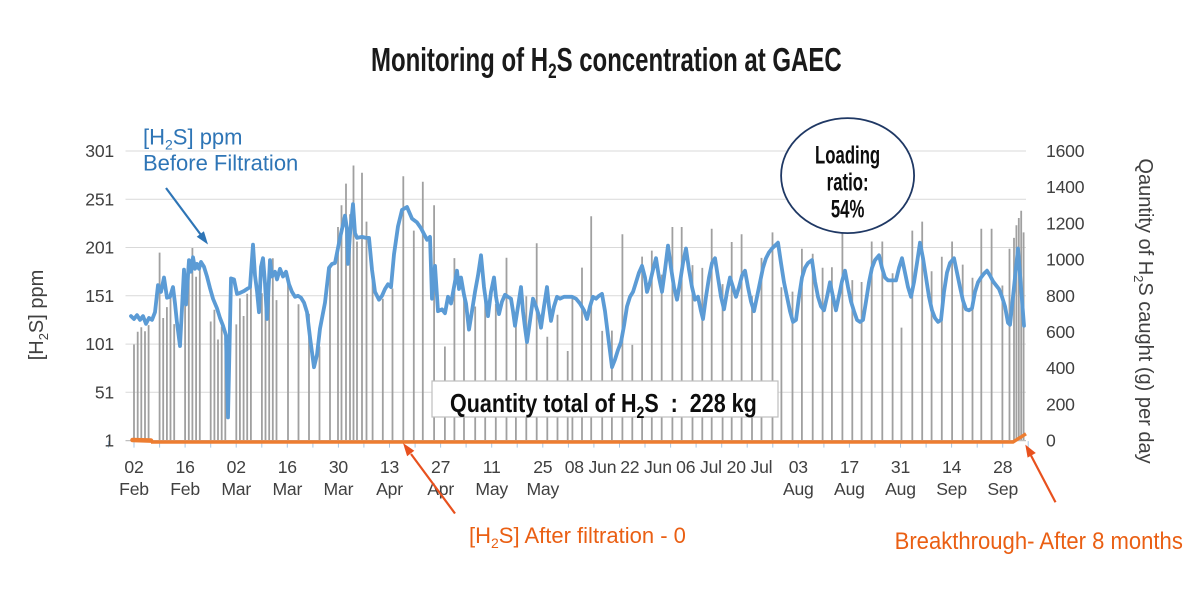 The image size is (1200, 605). I want to click on svg-text: 30, so click(339, 467).